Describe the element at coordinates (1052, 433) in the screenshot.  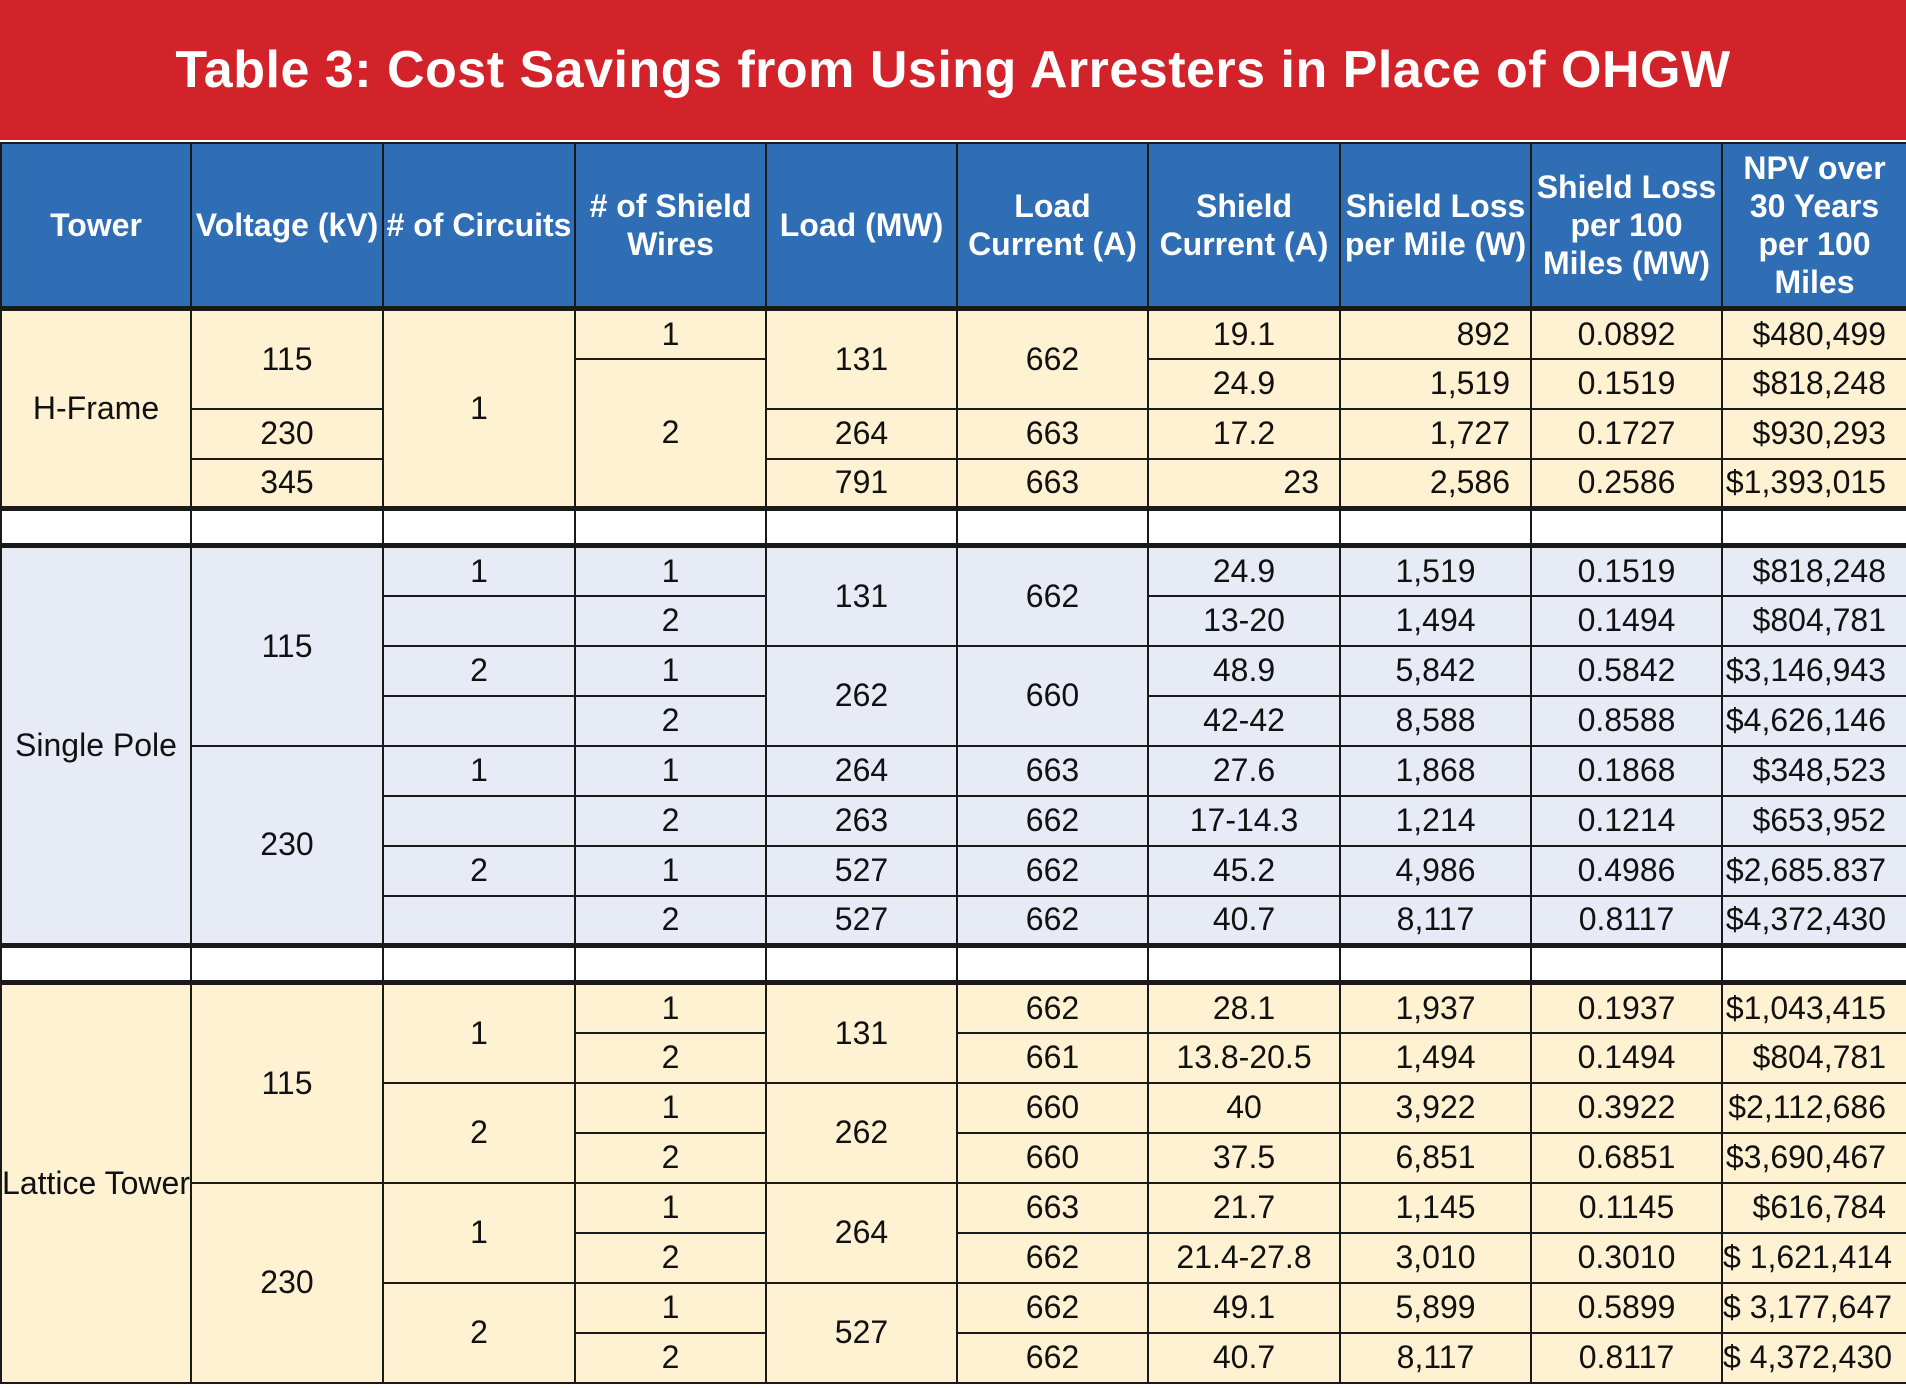
I see `load-current-cell: 663` at that location.